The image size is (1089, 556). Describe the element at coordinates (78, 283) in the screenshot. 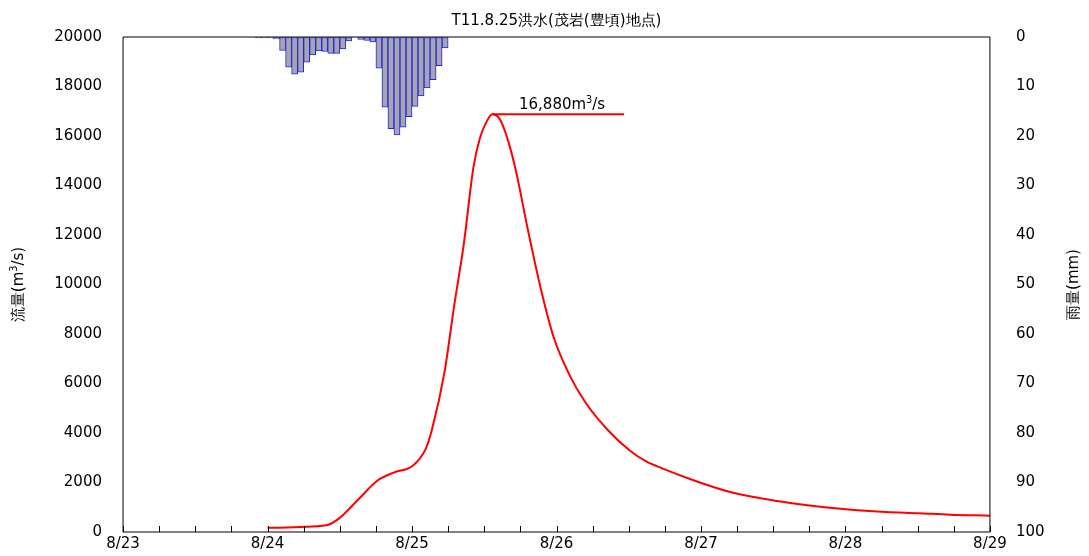

I see `y-tick-label: 10000` at that location.